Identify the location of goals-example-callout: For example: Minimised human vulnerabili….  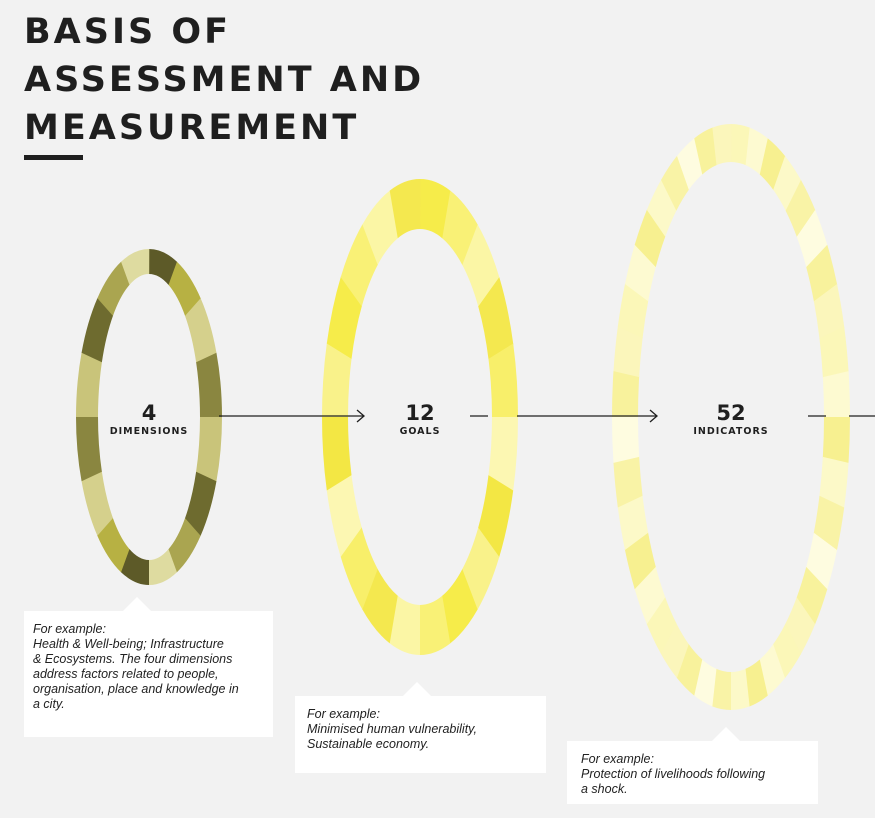
(420, 727).